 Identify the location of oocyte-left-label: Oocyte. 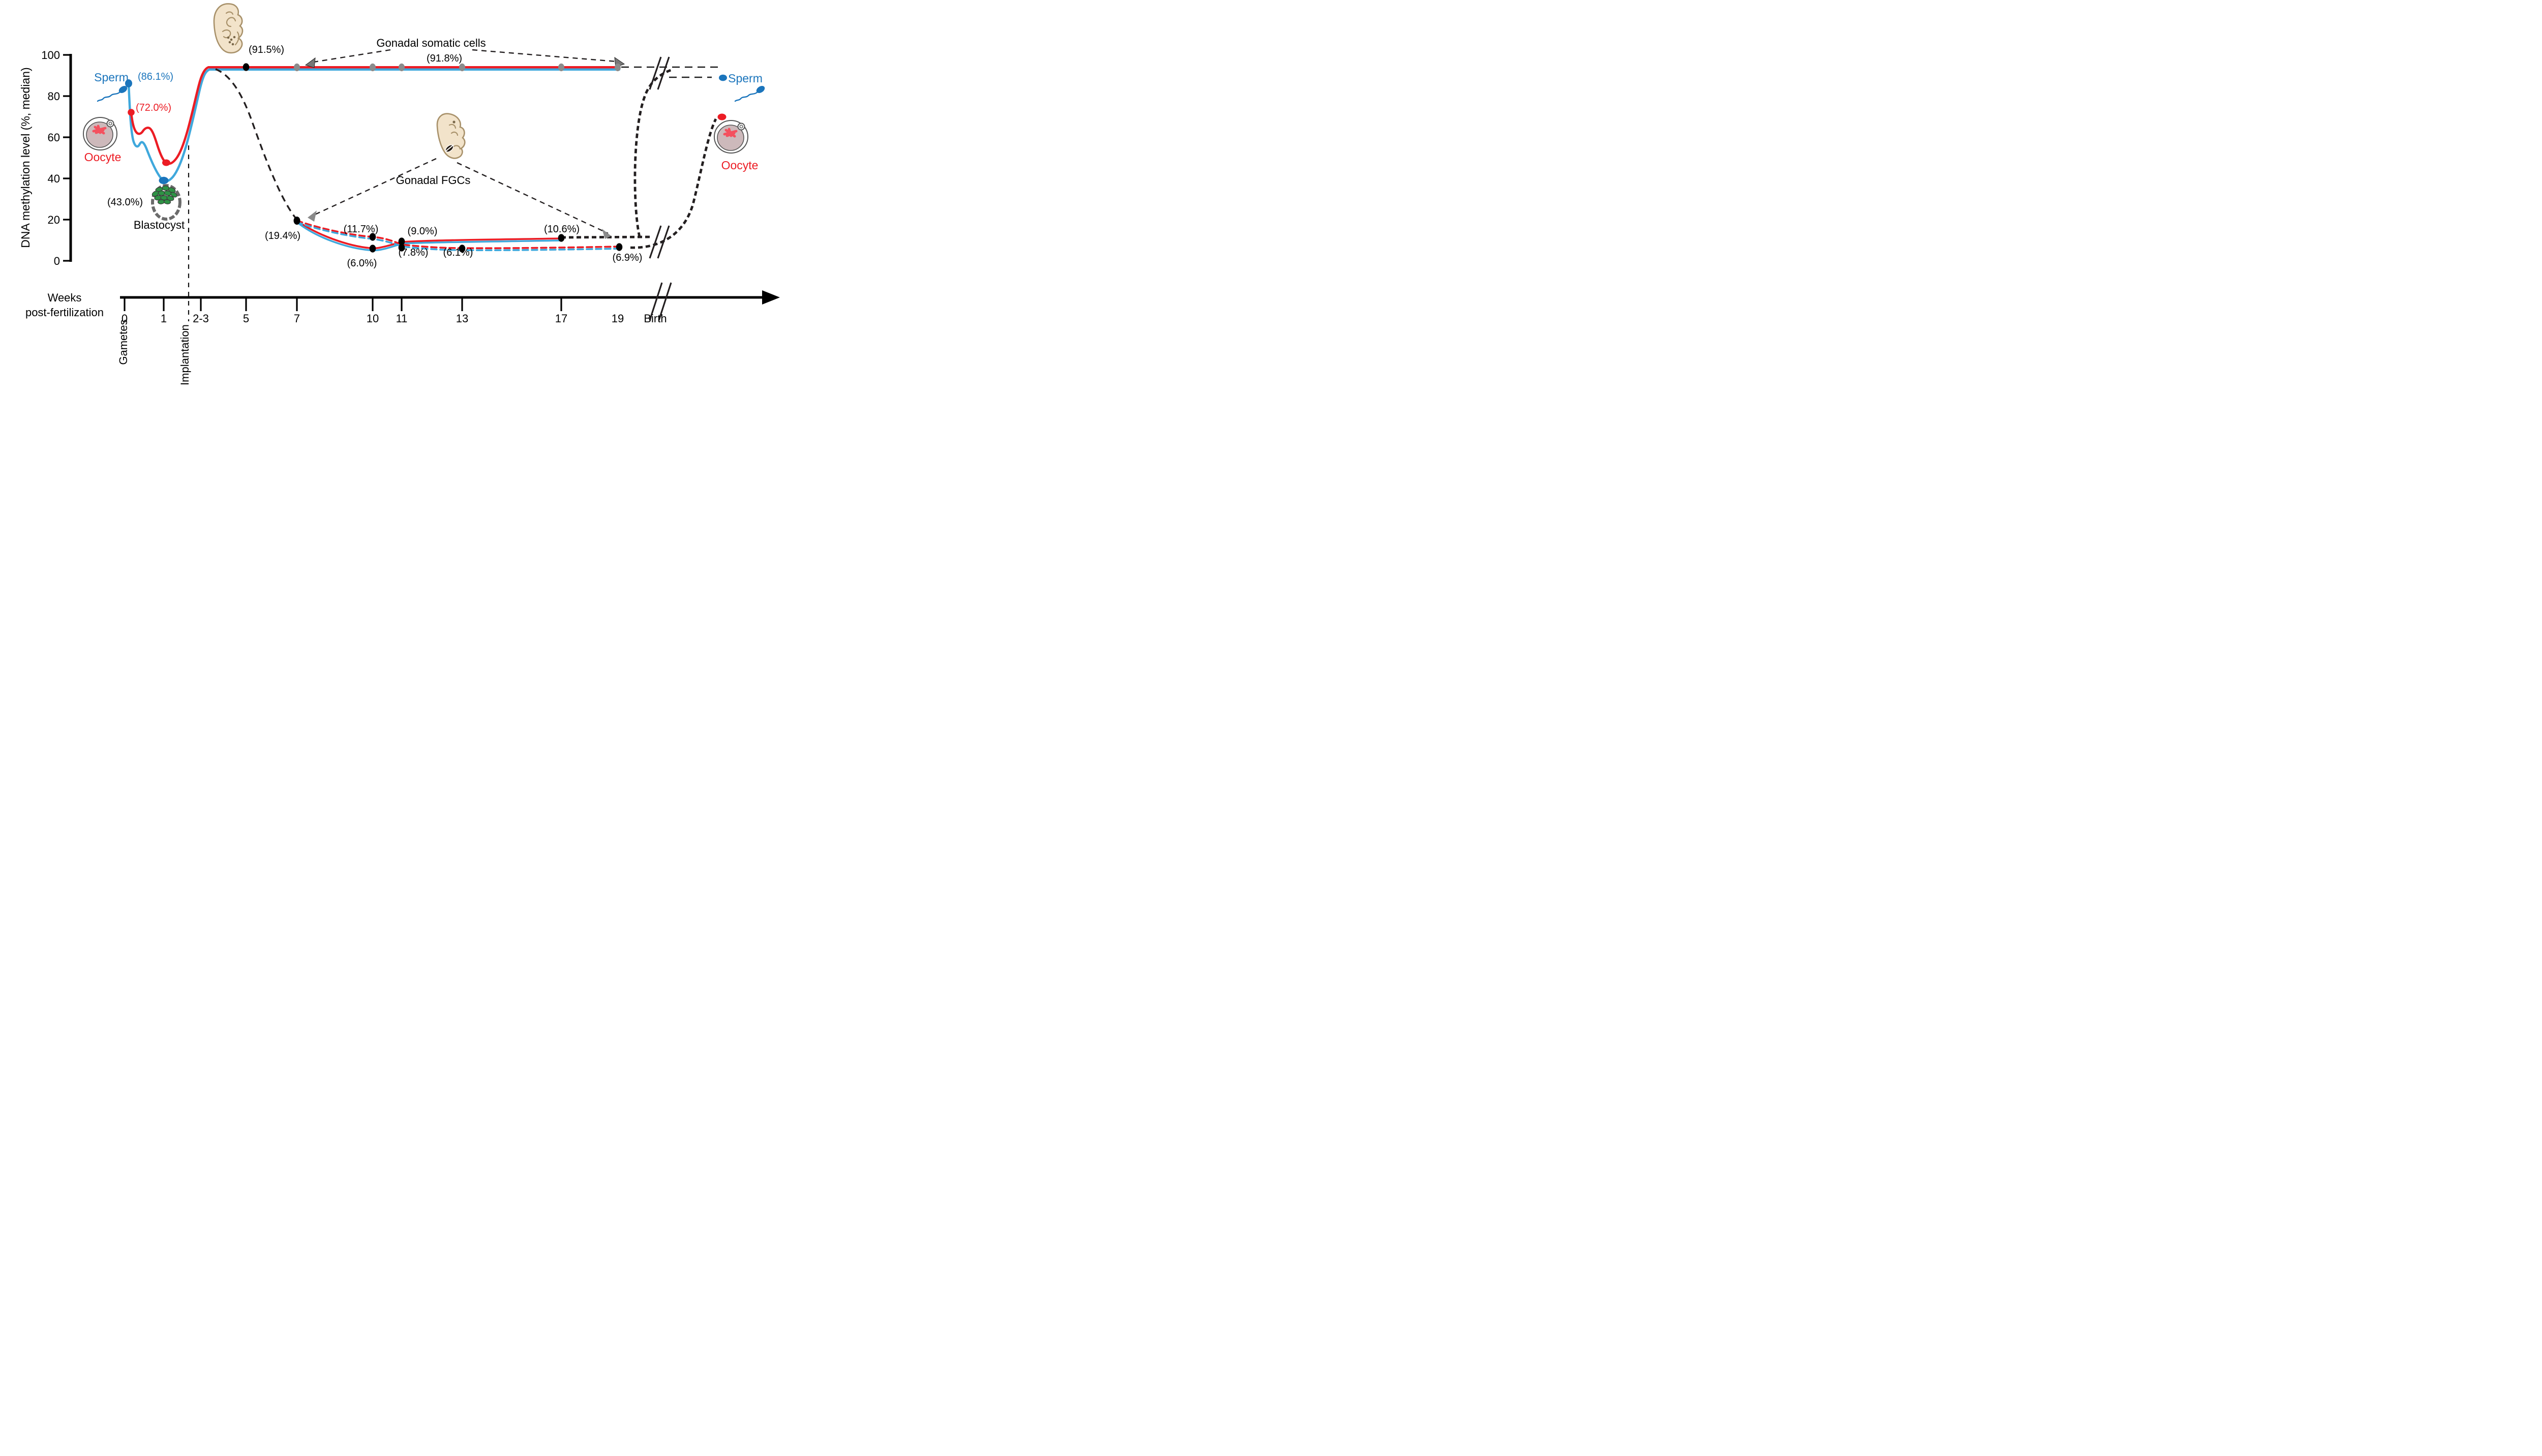
(103, 157).